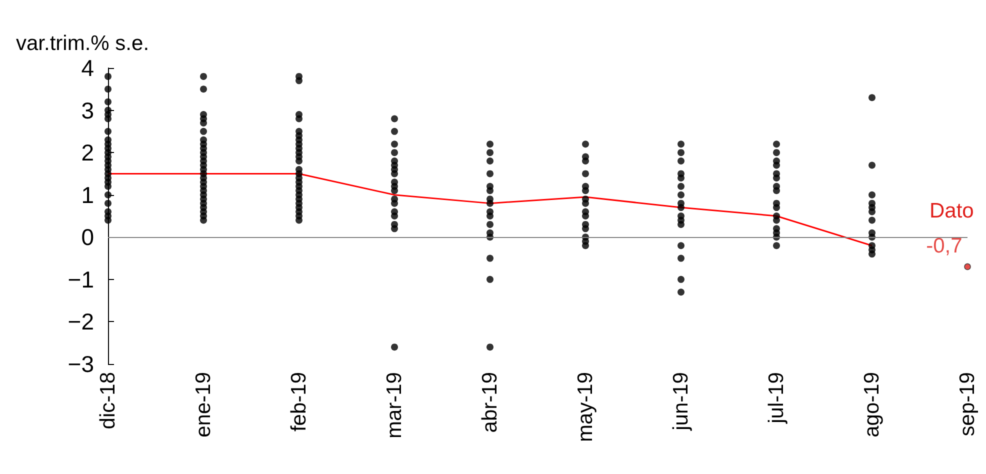  Describe the element at coordinates (108, 401) in the screenshot. I see `x-tick-label: dic-18` at that location.